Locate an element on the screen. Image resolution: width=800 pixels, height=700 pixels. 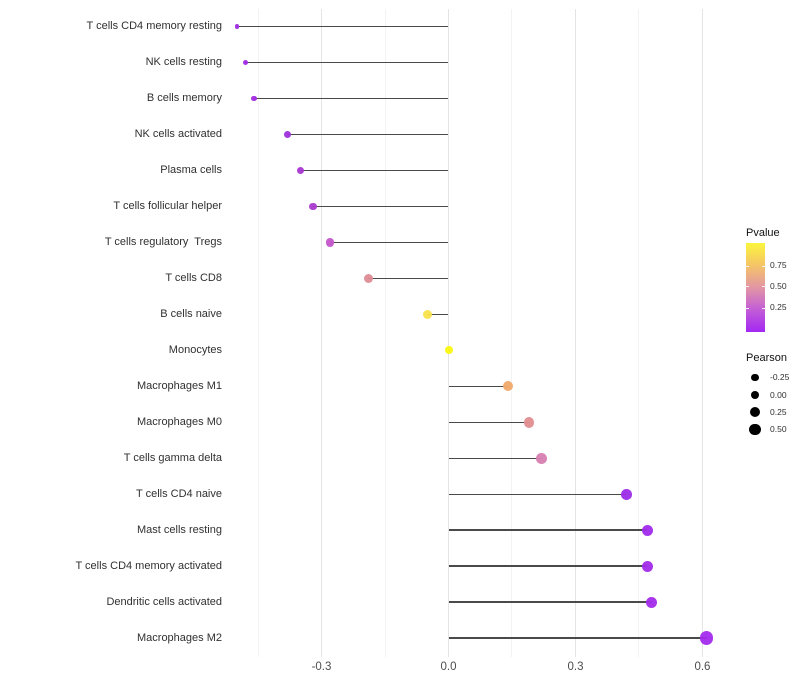
pearson-size-label: 0.50 is located at coordinates (778, 429).